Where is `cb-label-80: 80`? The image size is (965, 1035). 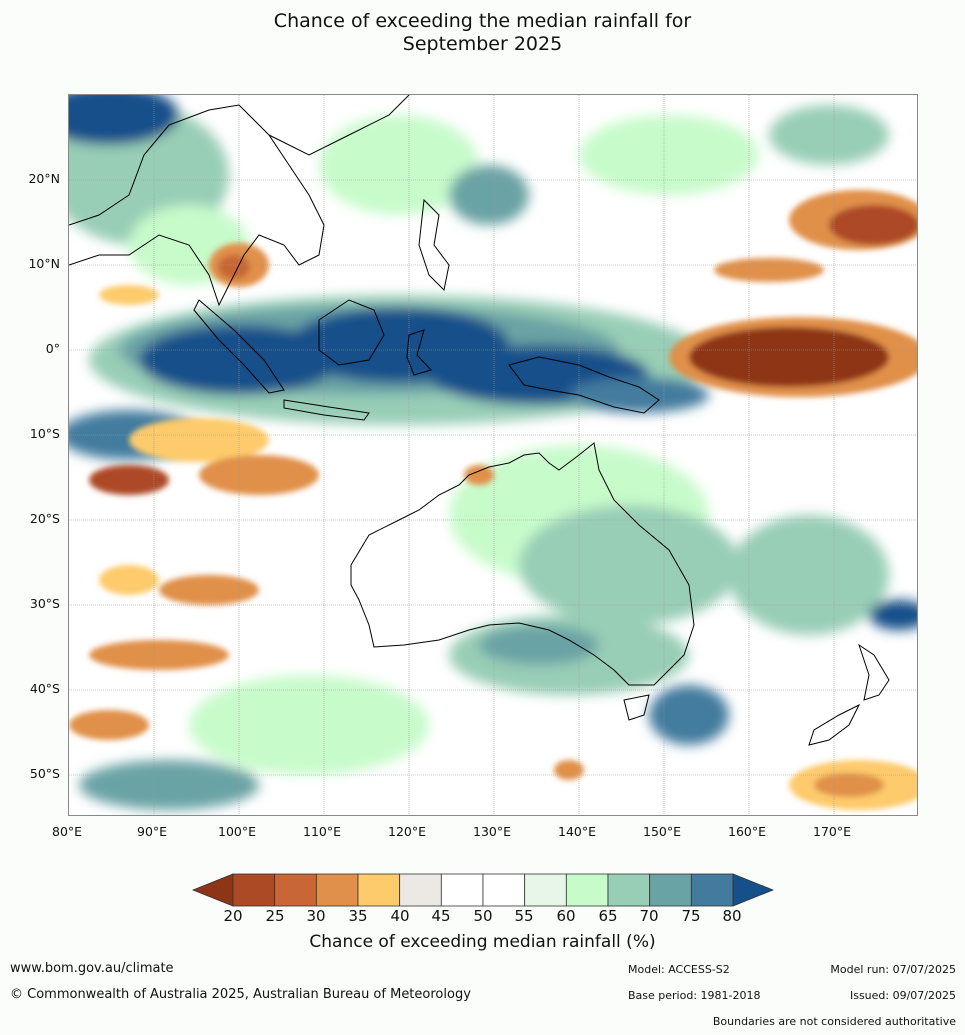
cb-label-80: 80 is located at coordinates (732, 916).